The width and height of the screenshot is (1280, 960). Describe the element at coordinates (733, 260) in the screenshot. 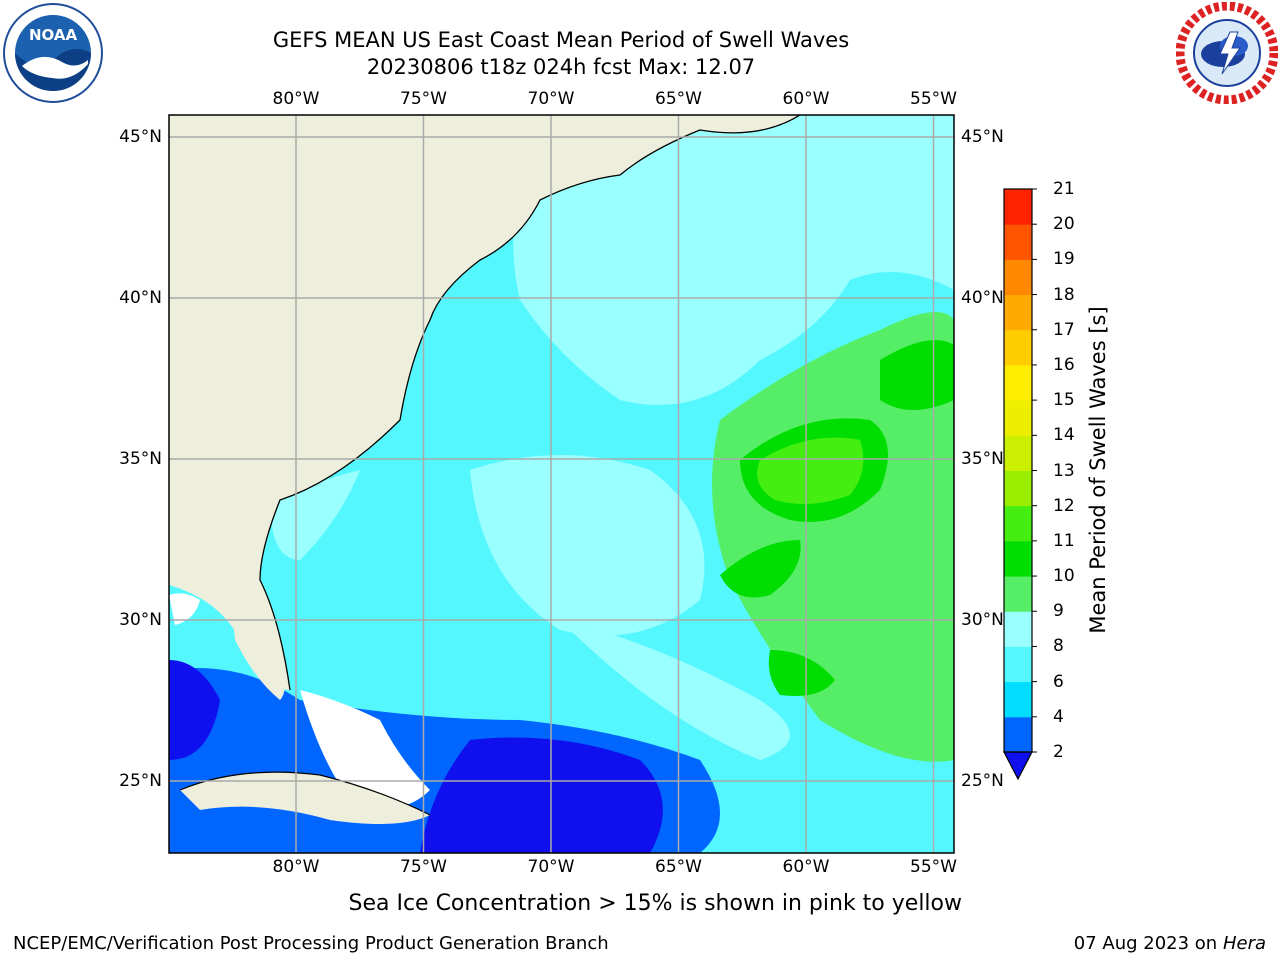

I see `swell-field-8s-north` at that location.